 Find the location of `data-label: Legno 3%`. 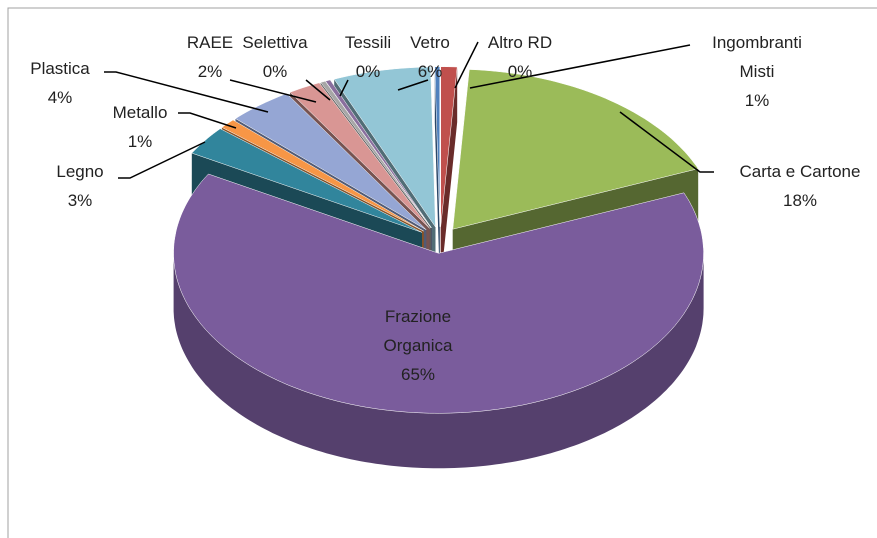

data-label: Legno 3% is located at coordinates (80, 186).